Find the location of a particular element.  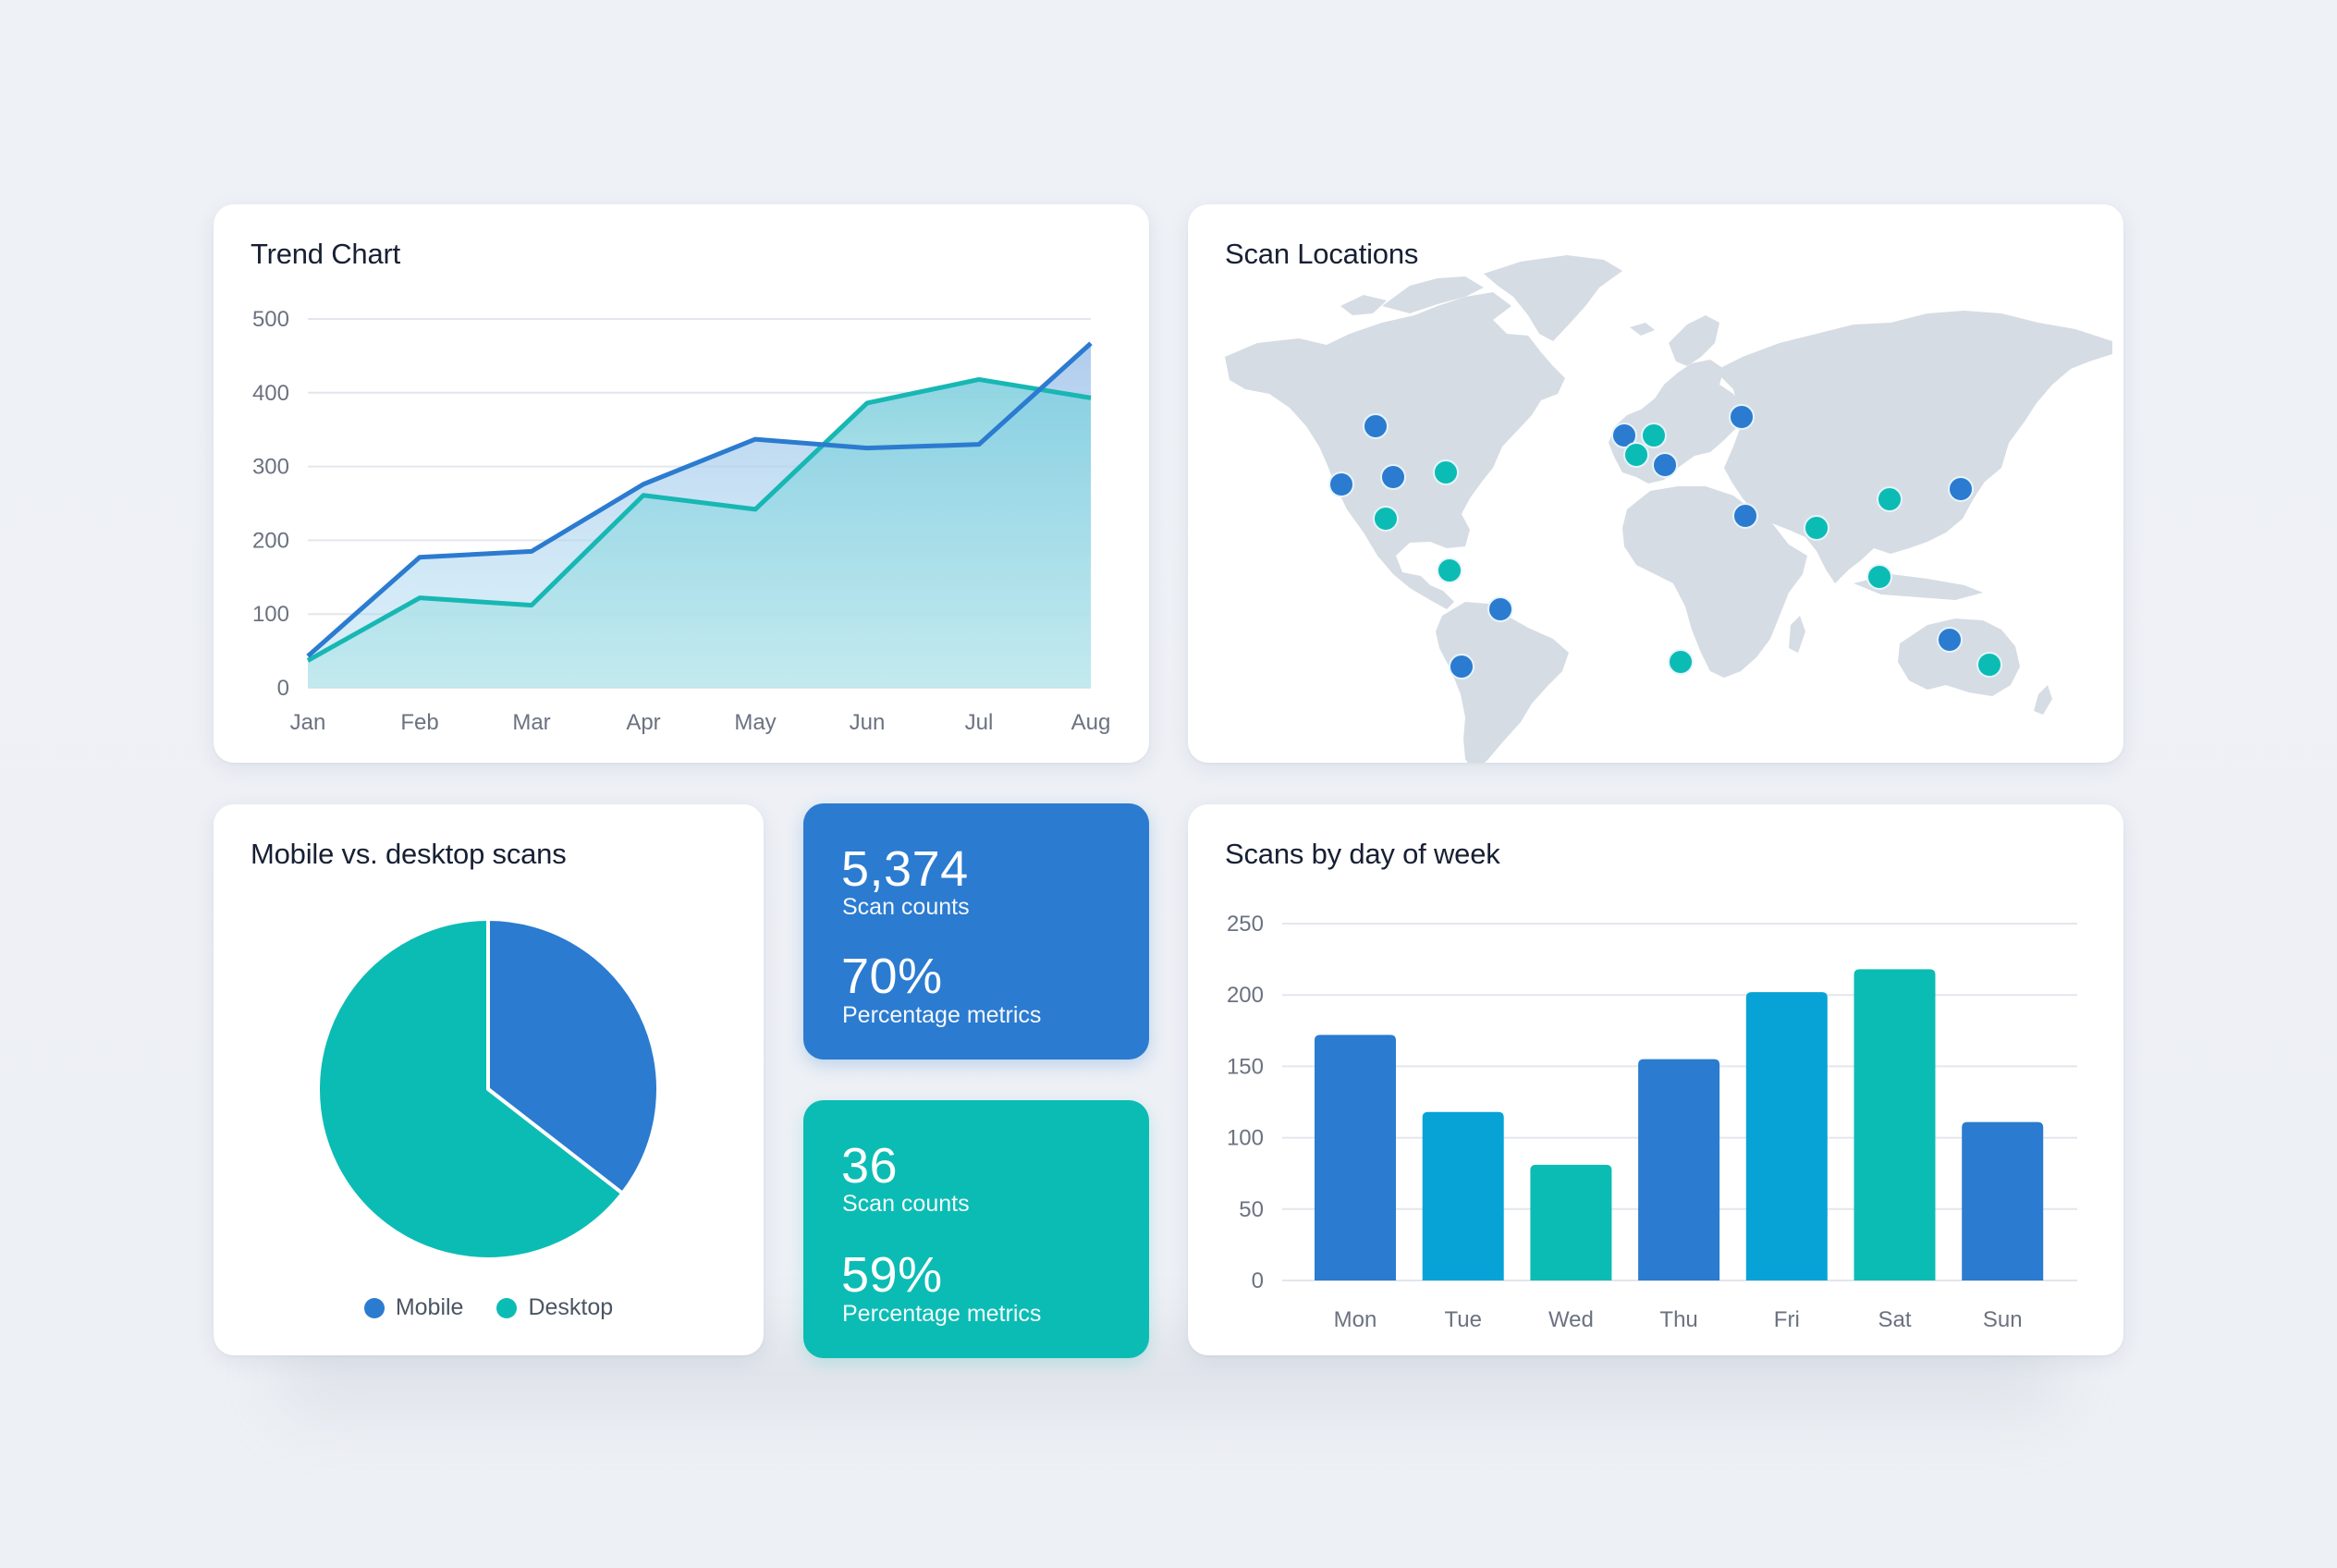

scan-count-stat-card-secondary: 36 Scan counts 59% Percentage metrics is located at coordinates (976, 1229).